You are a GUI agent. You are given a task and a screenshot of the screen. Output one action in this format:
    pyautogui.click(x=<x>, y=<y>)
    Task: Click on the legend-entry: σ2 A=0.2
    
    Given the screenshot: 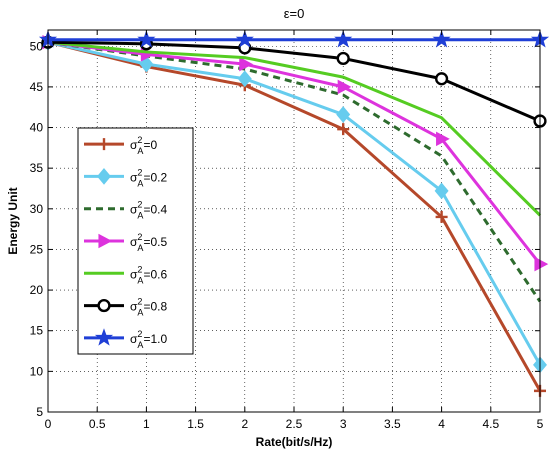 What is the action you would take?
    pyautogui.click(x=125, y=177)
    